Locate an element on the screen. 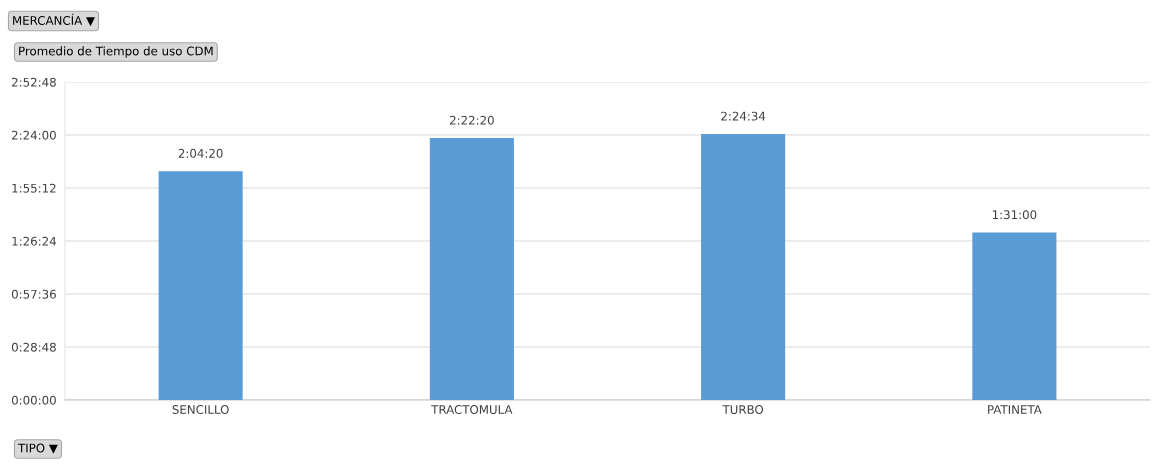 This screenshot has height=469, width=1168. x-tick-label: PATINETA is located at coordinates (1015, 409).